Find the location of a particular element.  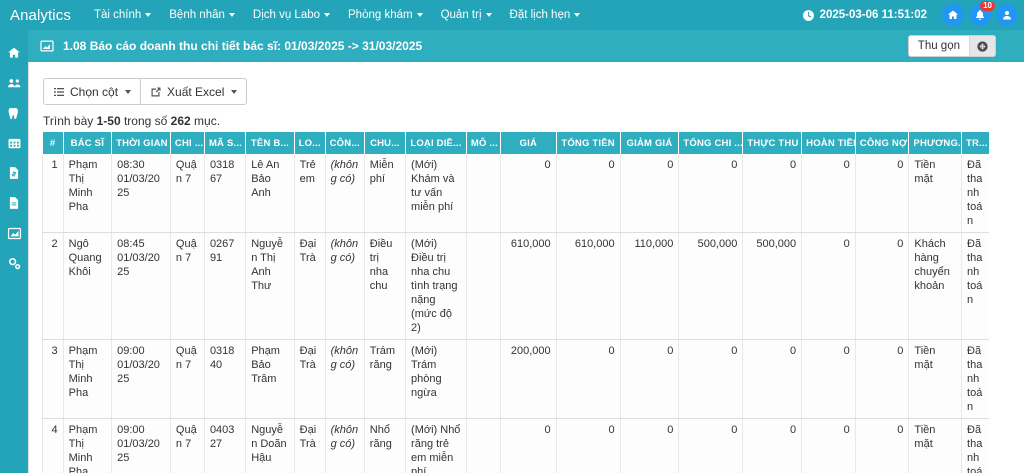

left-sidebar is located at coordinates (14, 251).